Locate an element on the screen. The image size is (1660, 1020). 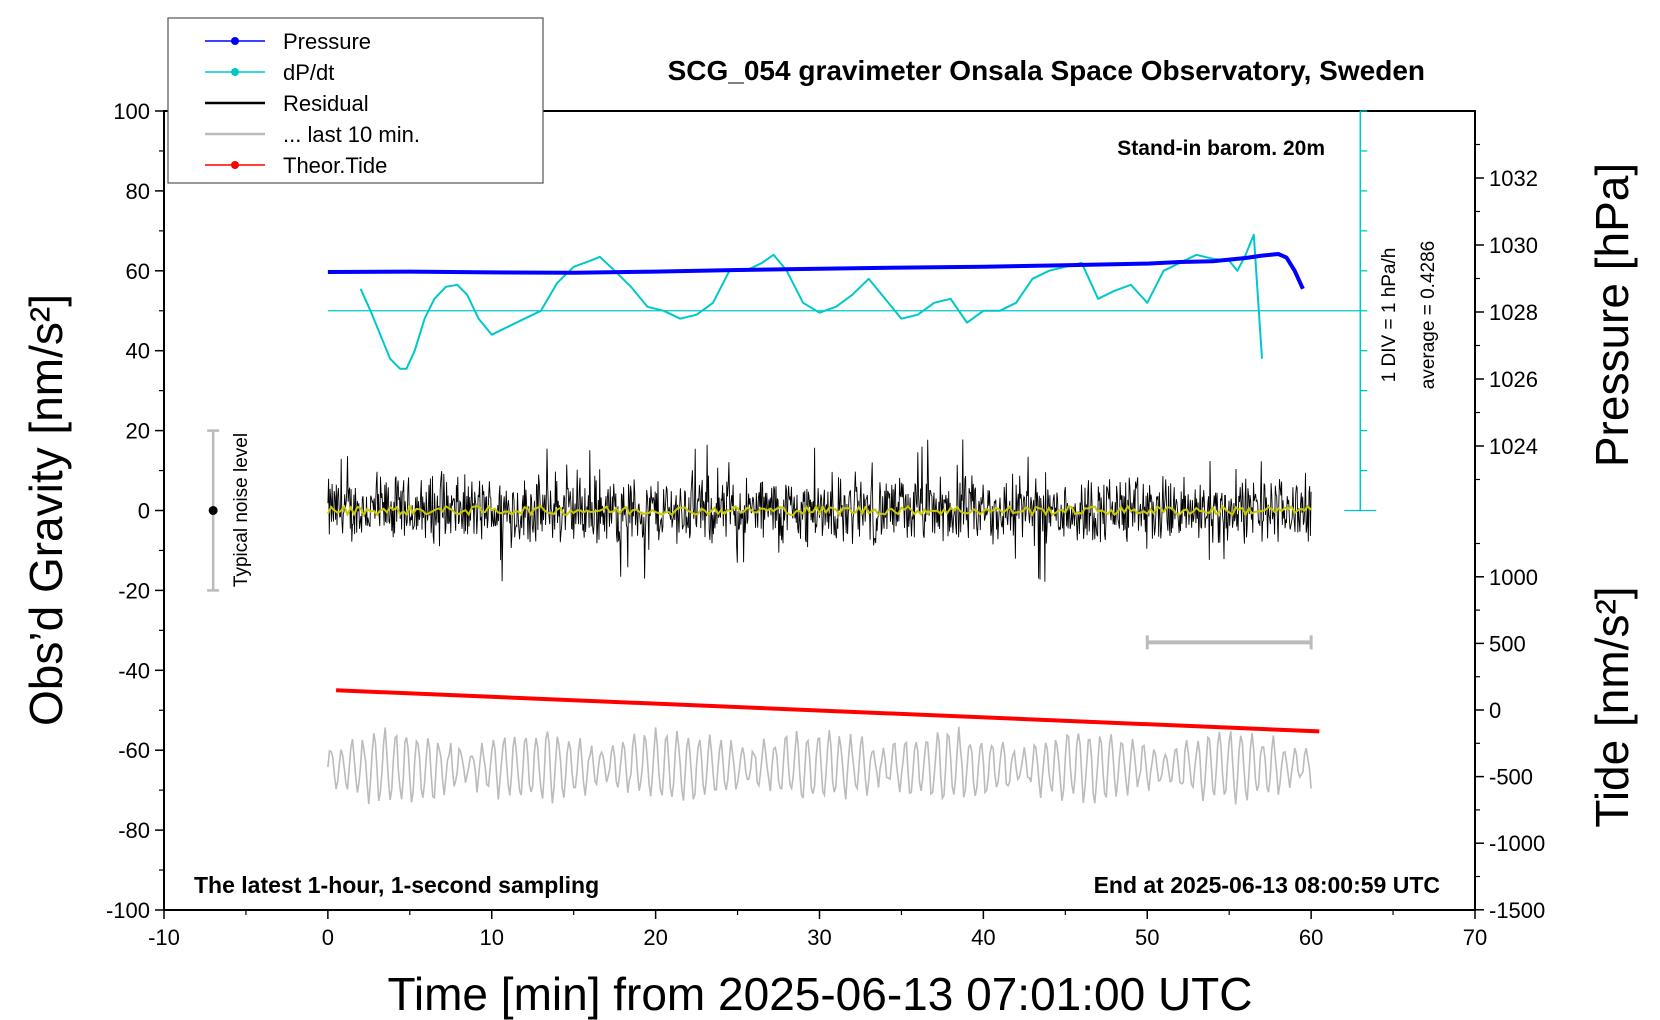
x-axis-ticks: -10 0 10 20 30 40 50 60 70 is located at coordinates (817, 930).